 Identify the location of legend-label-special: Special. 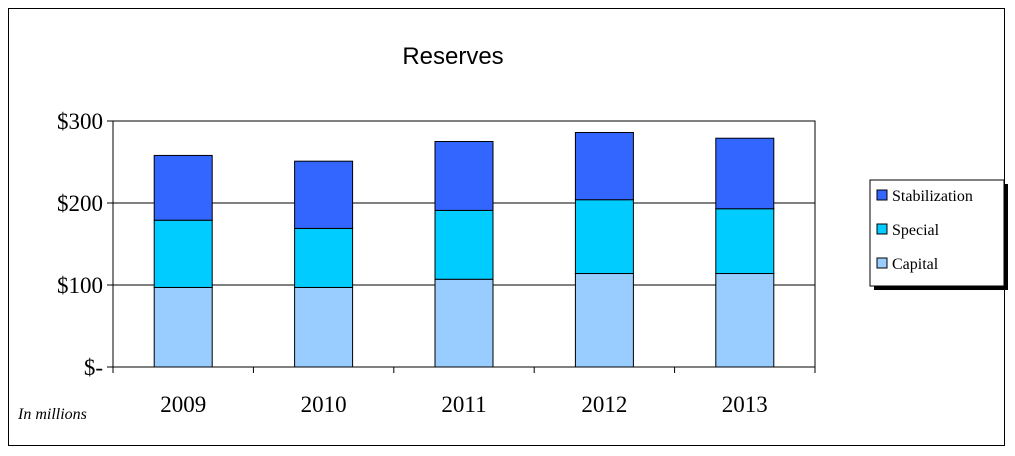
(916, 230).